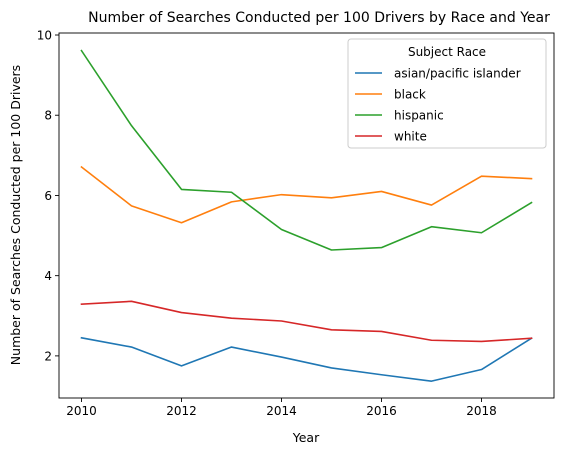 Image resolution: width=588 pixels, height=459 pixels. I want to click on x-tick-label: 2010, so click(81, 411).